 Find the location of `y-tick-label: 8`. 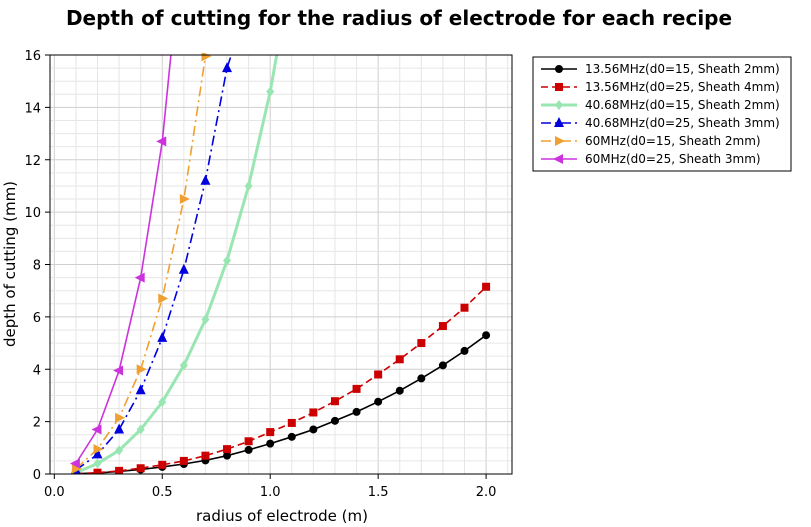

y-tick-label: 8 is located at coordinates (37, 266).